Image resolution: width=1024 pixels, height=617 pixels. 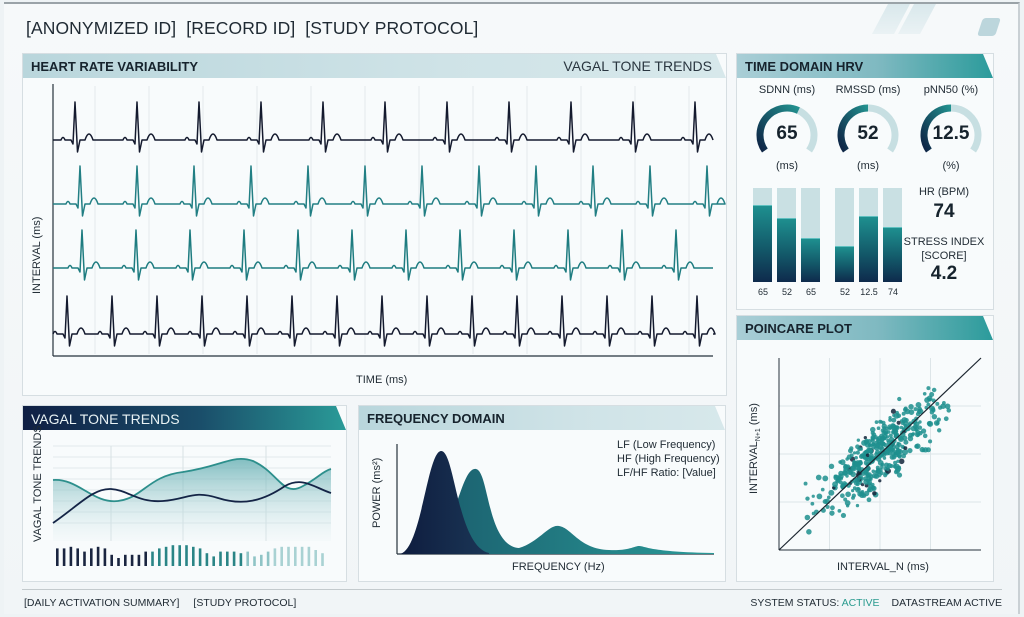 I want to click on frequency-spectrum-chart, so click(x=555, y=499).